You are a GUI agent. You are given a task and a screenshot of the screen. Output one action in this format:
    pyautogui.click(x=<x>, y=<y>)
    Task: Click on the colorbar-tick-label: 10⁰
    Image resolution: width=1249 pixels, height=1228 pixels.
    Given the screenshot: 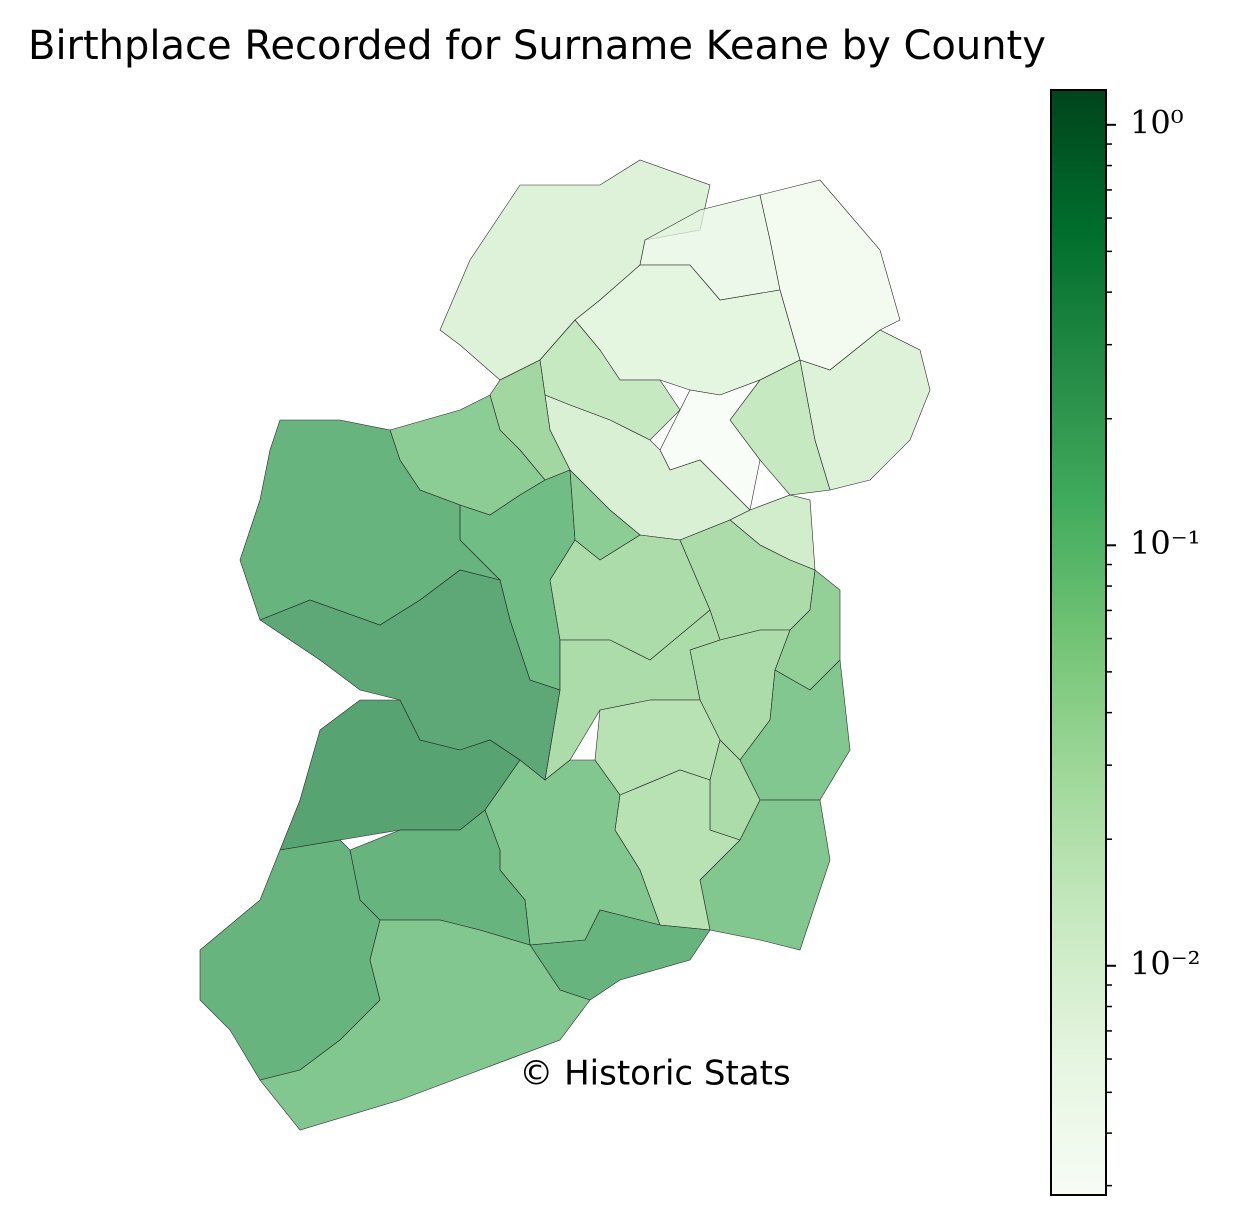 What is the action you would take?
    pyautogui.click(x=1157, y=122)
    